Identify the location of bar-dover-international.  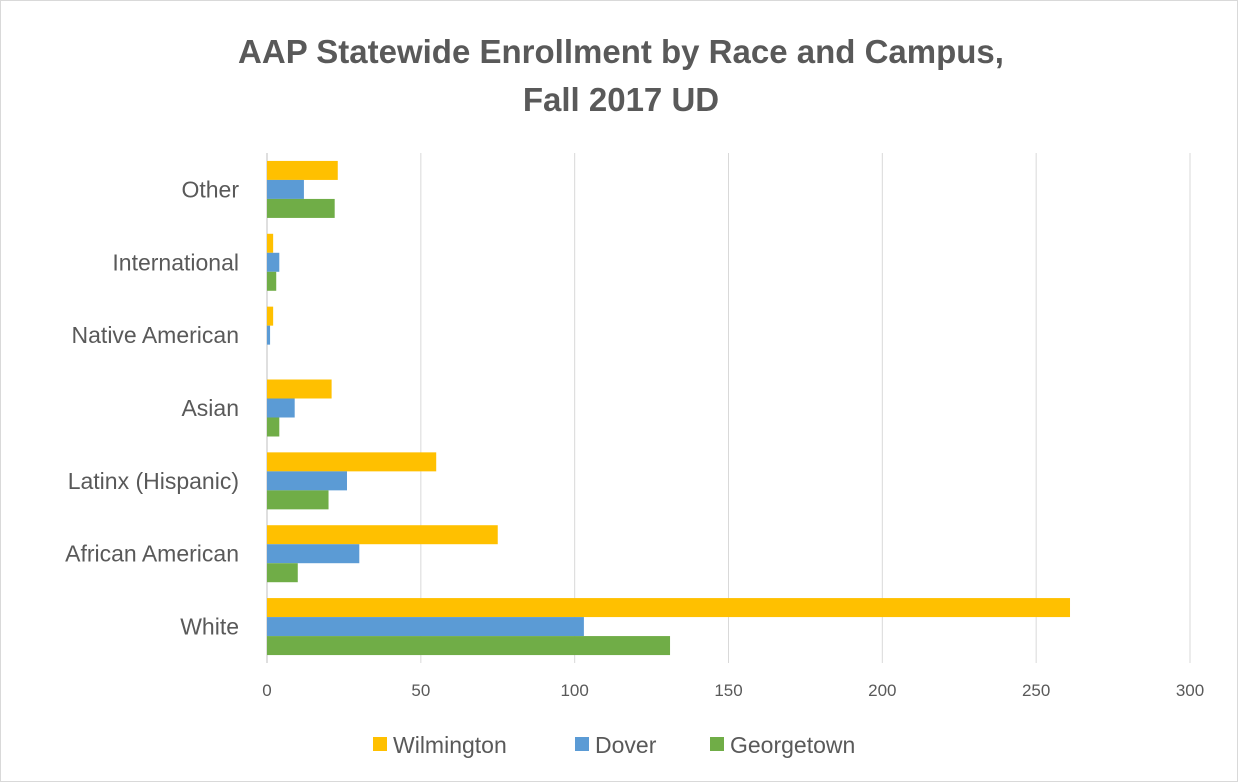
(273, 262).